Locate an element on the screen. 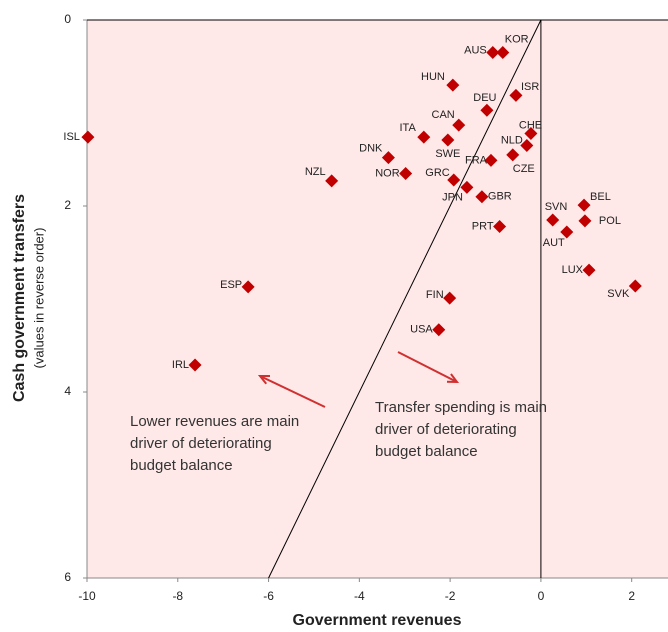  y-tick-label: 0 is located at coordinates (67, 19).